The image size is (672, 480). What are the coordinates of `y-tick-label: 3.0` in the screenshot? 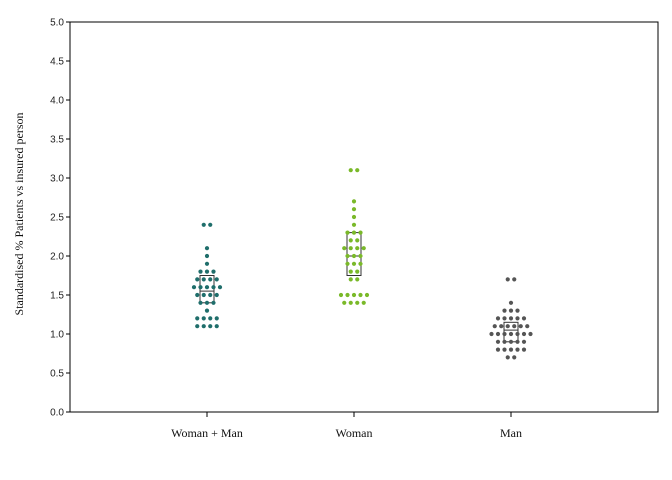 It's located at (57, 179).